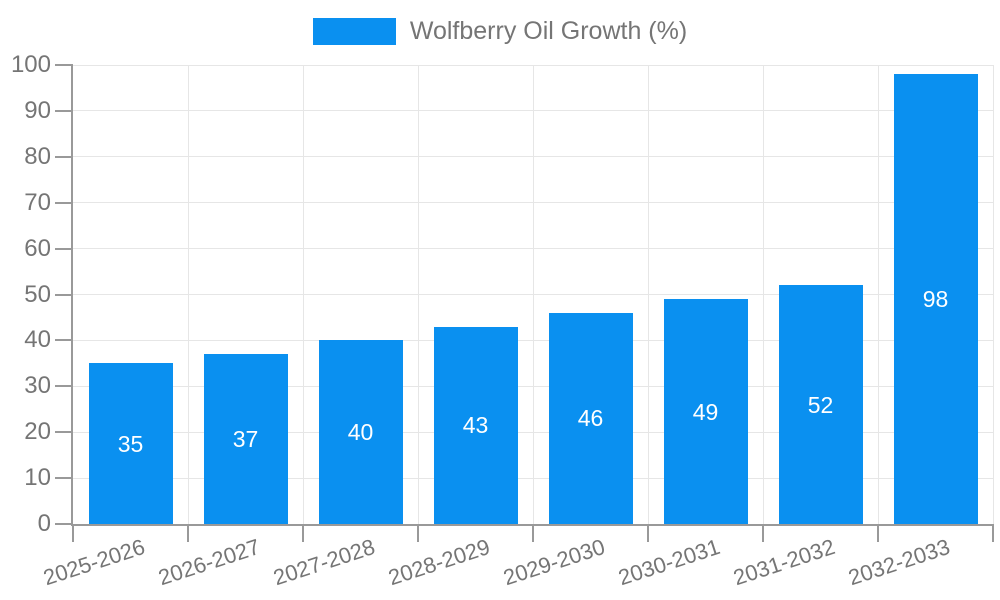  Describe the element at coordinates (548, 30) in the screenshot. I see `legend-label: Wolfberry Oil Growth (%)` at that location.